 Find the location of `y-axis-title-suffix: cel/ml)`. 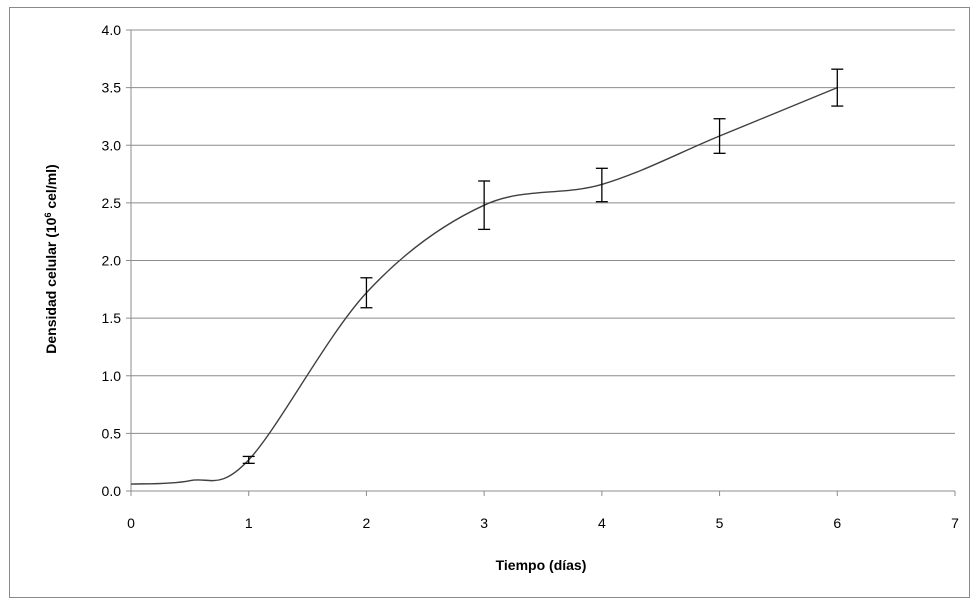

y-axis-title-suffix: cel/ml) is located at coordinates (51, 188).